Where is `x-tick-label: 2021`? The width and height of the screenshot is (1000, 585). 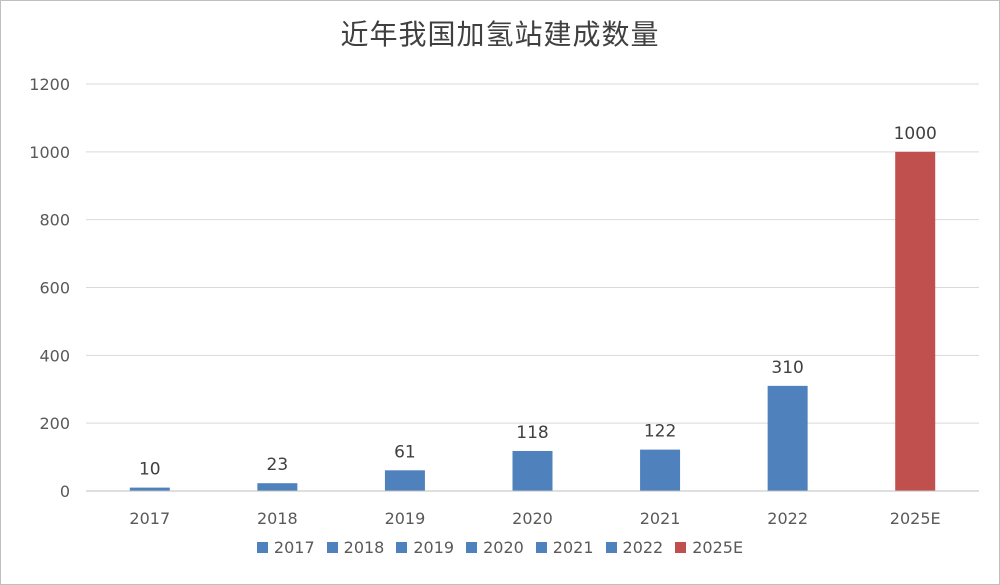 x-tick-label: 2021 is located at coordinates (660, 518).